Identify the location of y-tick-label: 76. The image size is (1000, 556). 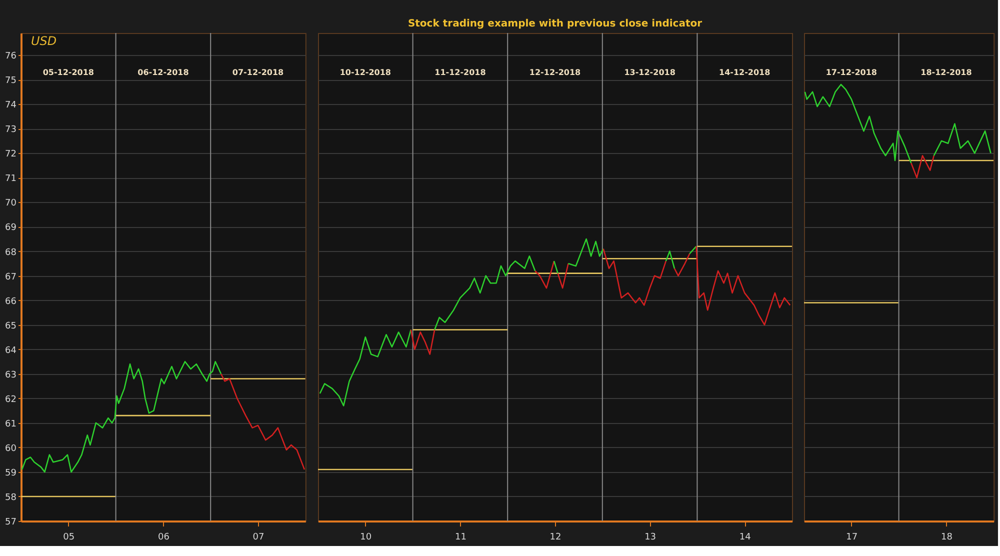
(11, 57).